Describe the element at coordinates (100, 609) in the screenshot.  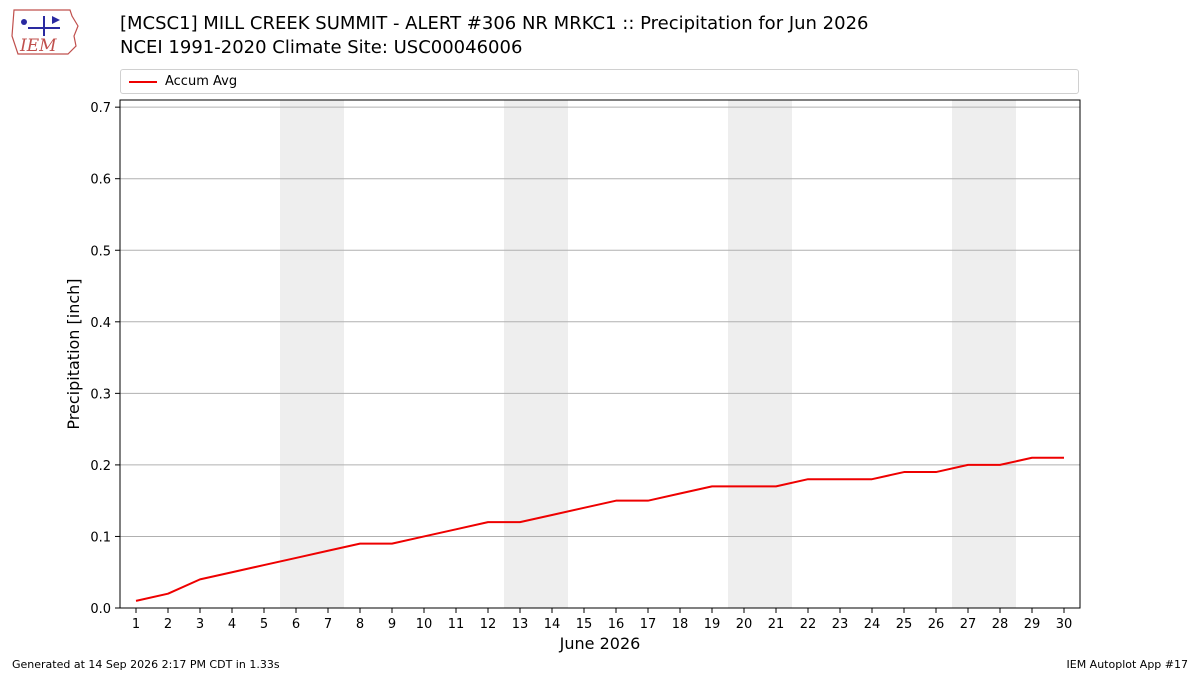
I see `y-tick-label: 0.0` at that location.